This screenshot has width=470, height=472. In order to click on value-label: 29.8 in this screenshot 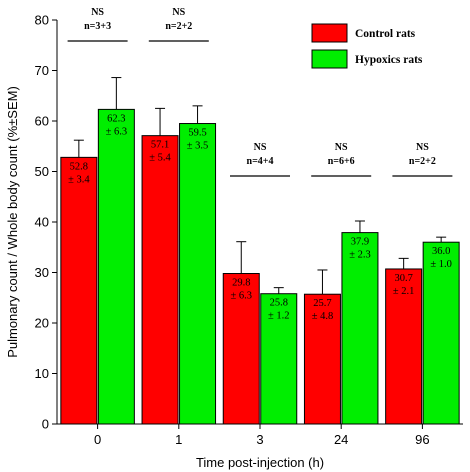, I will do `click(241, 283)`.